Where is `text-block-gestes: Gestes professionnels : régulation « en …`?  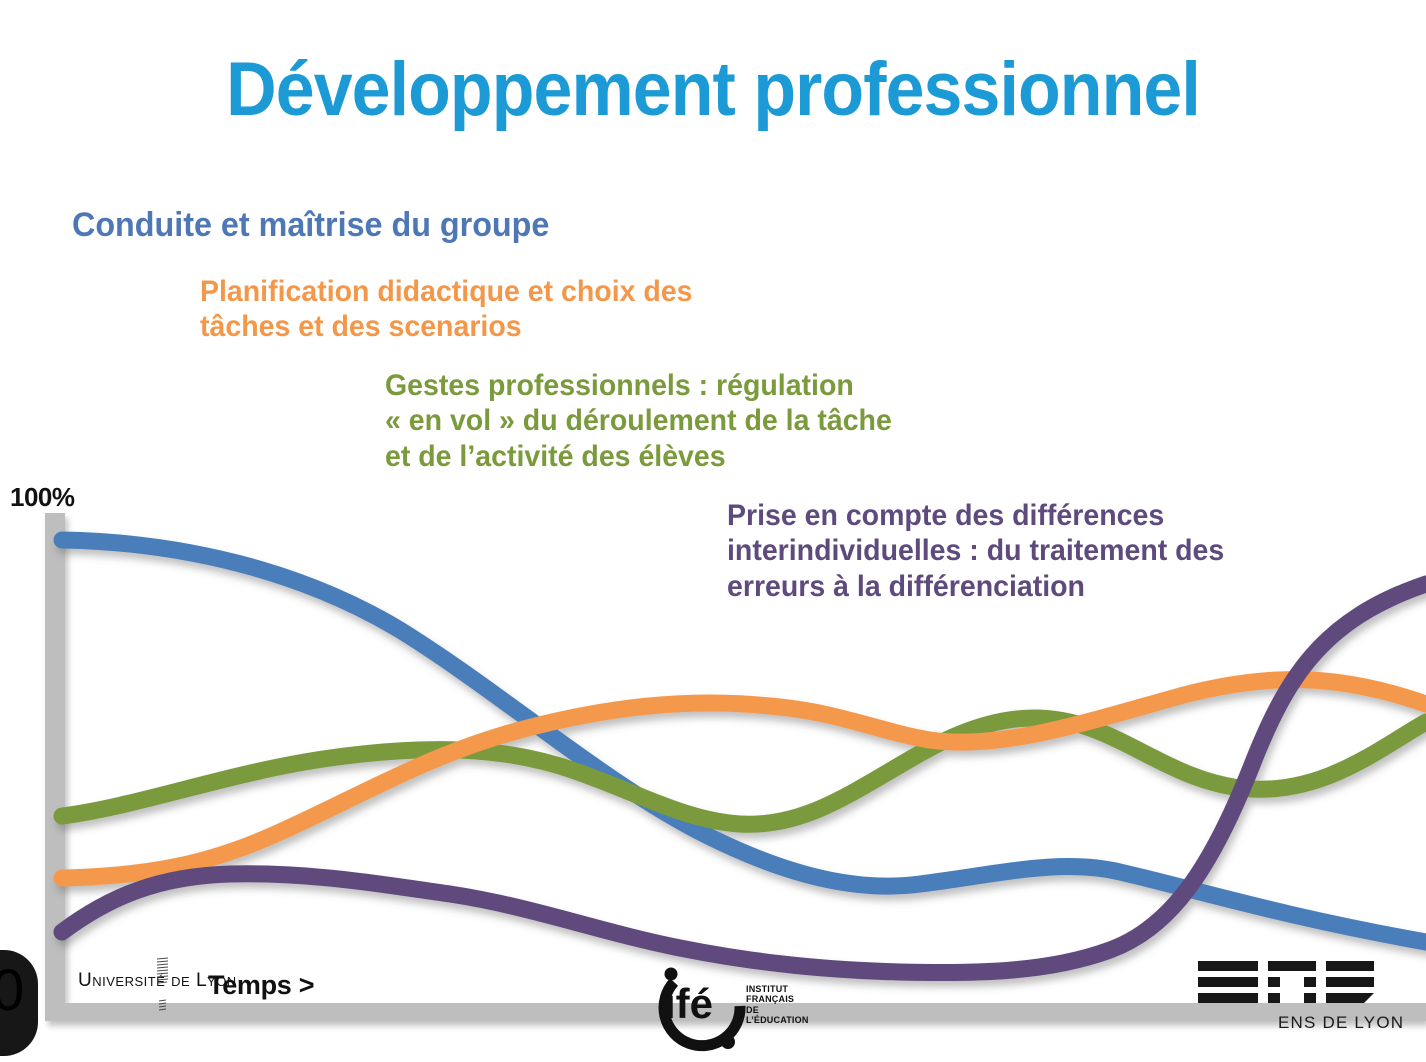
text-block-gestes: Gestes professionnels : régulation « en … is located at coordinates (638, 421).